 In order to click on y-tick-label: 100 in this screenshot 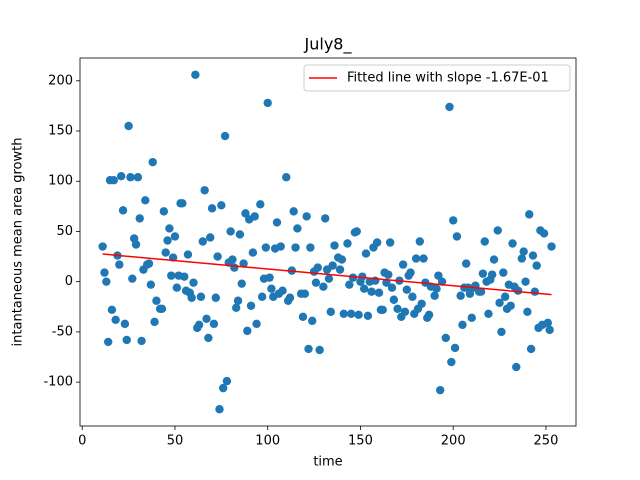, I will do `click(60, 181)`.